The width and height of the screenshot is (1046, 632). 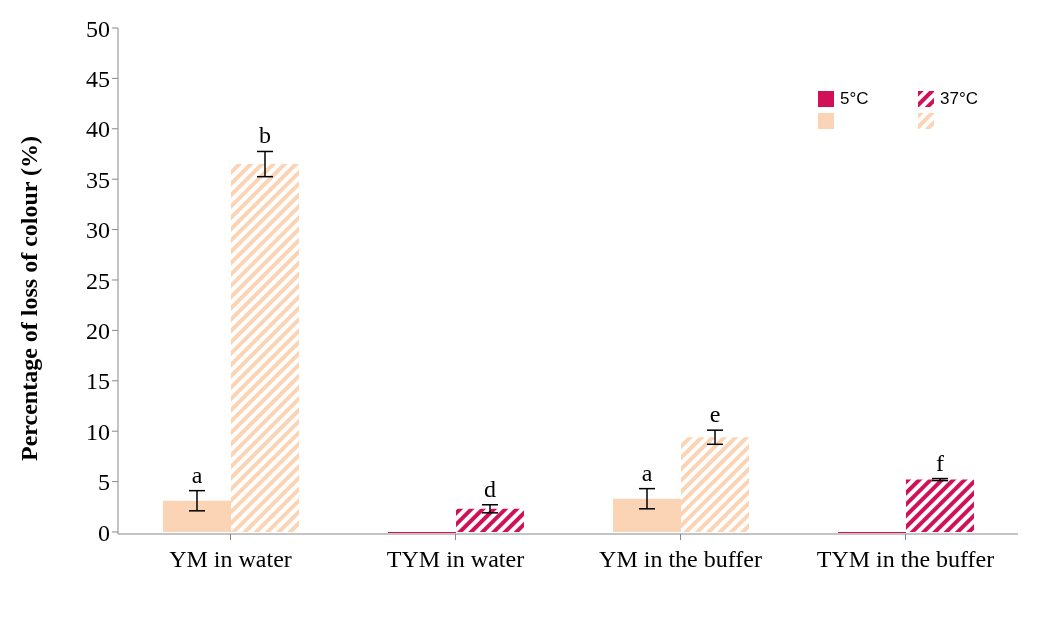 What do you see at coordinates (905, 559) in the screenshot?
I see `x-tick-label: TYM in the buffer` at bounding box center [905, 559].